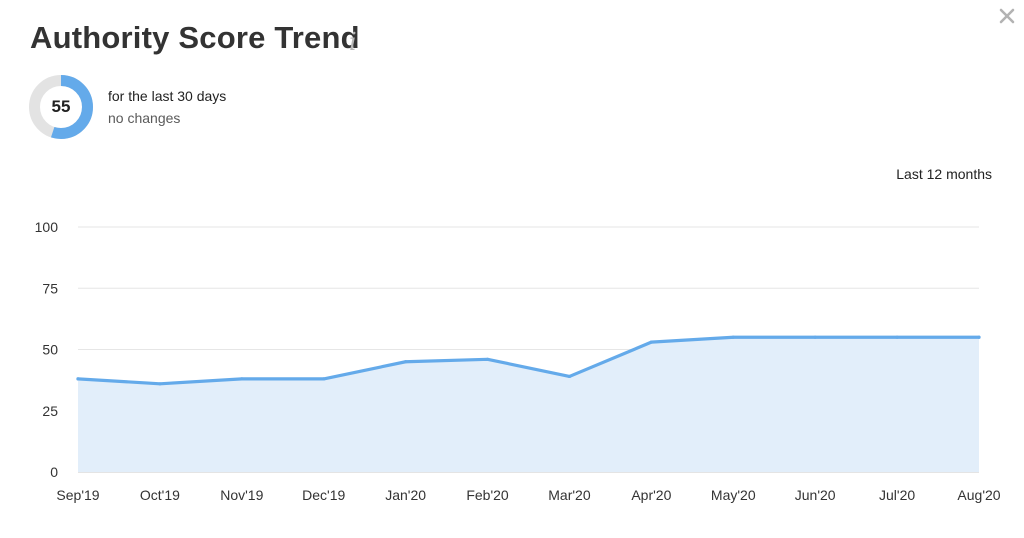 This screenshot has height=538, width=1024. I want to click on x-tick-label: Apr'20, so click(651, 495).